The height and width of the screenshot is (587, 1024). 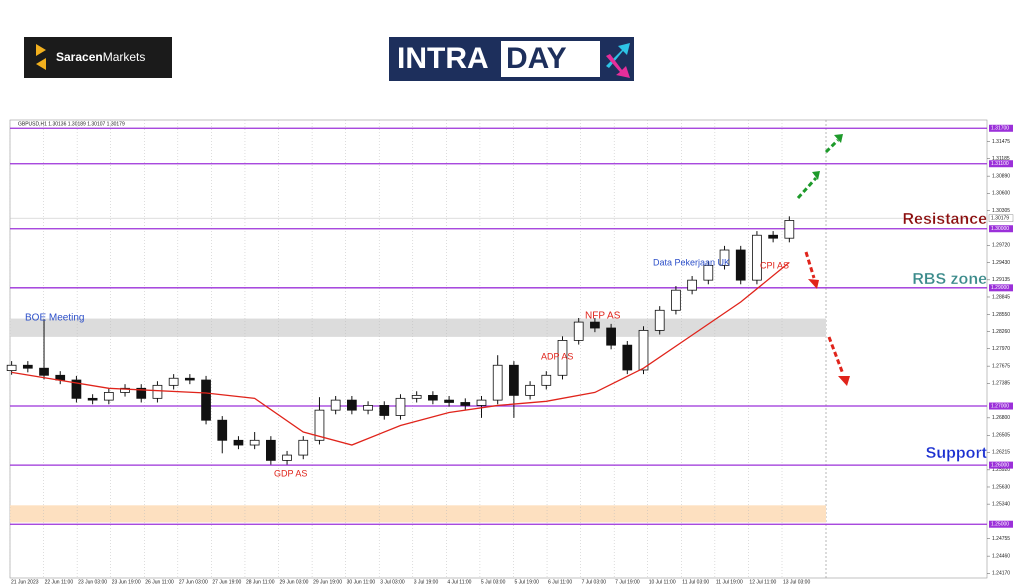 What do you see at coordinates (536, 58) in the screenshot?
I see `banner-b: DAY` at bounding box center [536, 58].